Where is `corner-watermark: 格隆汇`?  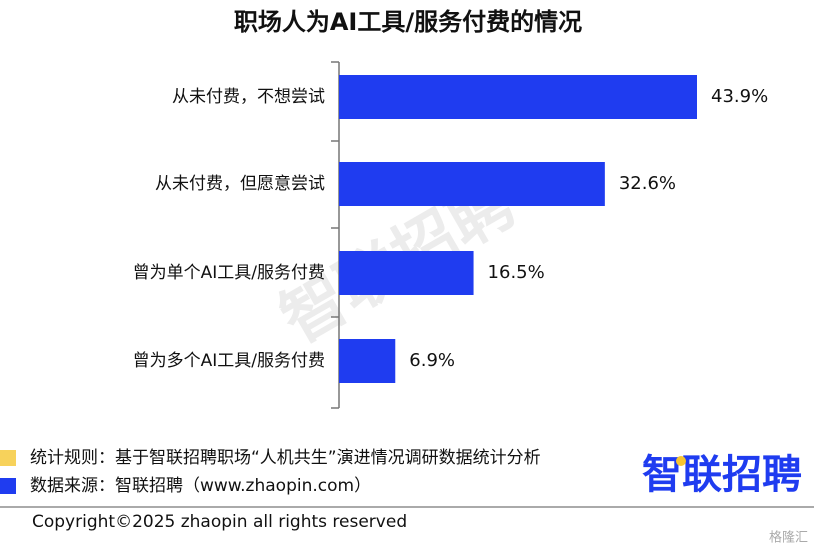 corner-watermark: 格隆汇 is located at coordinates (788, 538).